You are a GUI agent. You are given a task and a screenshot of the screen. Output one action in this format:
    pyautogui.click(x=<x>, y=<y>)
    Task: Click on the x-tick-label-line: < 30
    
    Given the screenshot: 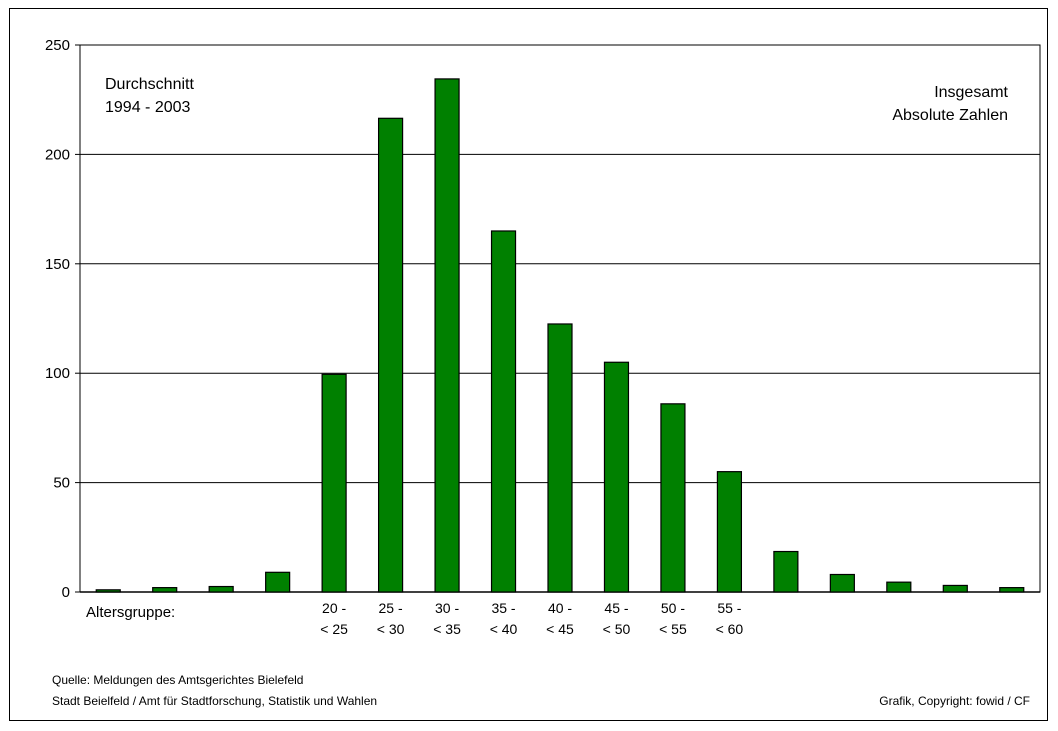 What is the action you would take?
    pyautogui.click(x=391, y=629)
    